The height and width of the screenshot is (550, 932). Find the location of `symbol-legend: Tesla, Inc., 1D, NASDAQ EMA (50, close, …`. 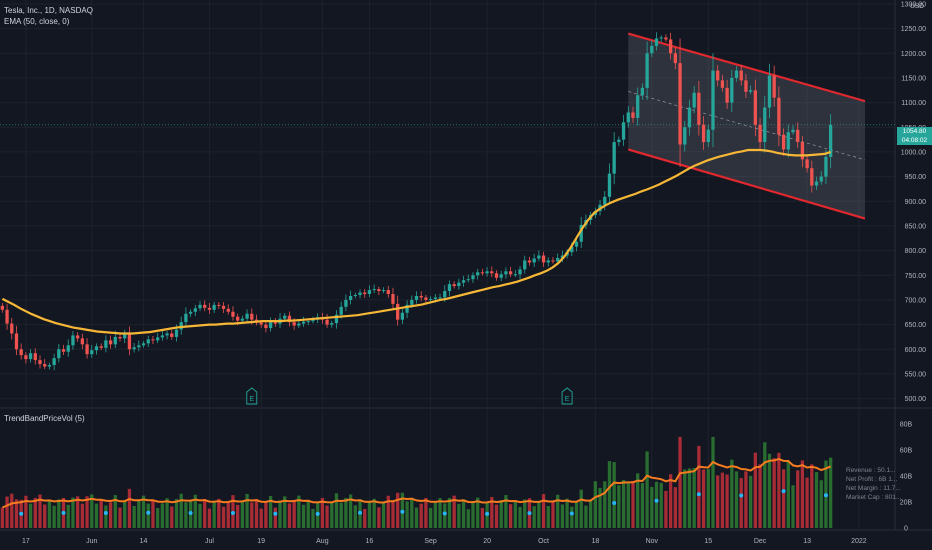

symbol-legend: Tesla, Inc., 1D, NASDAQ EMA (50, close, … is located at coordinates (48, 16).